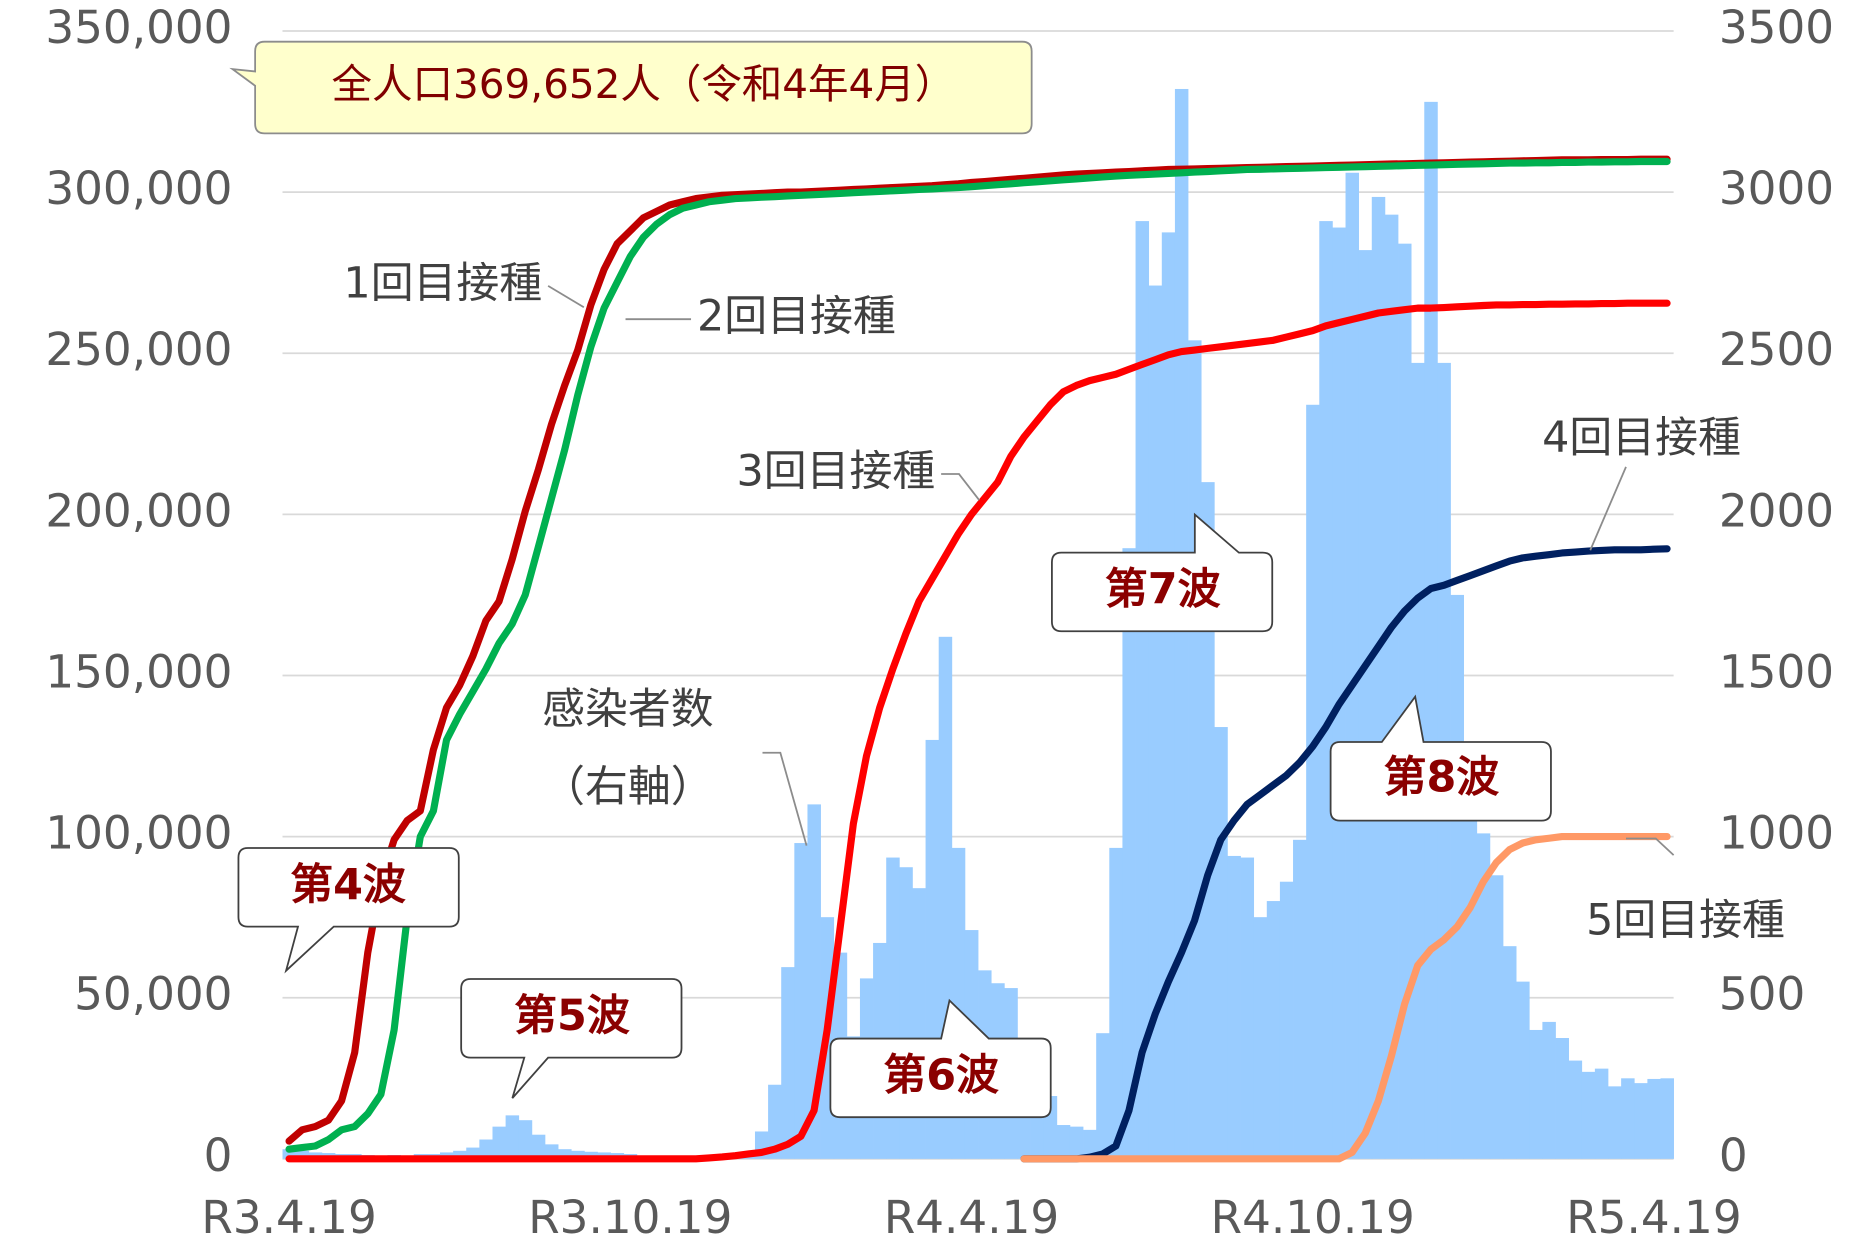 The image size is (1868, 1247). I want to click on series-label: 2回目接種, so click(796, 317).